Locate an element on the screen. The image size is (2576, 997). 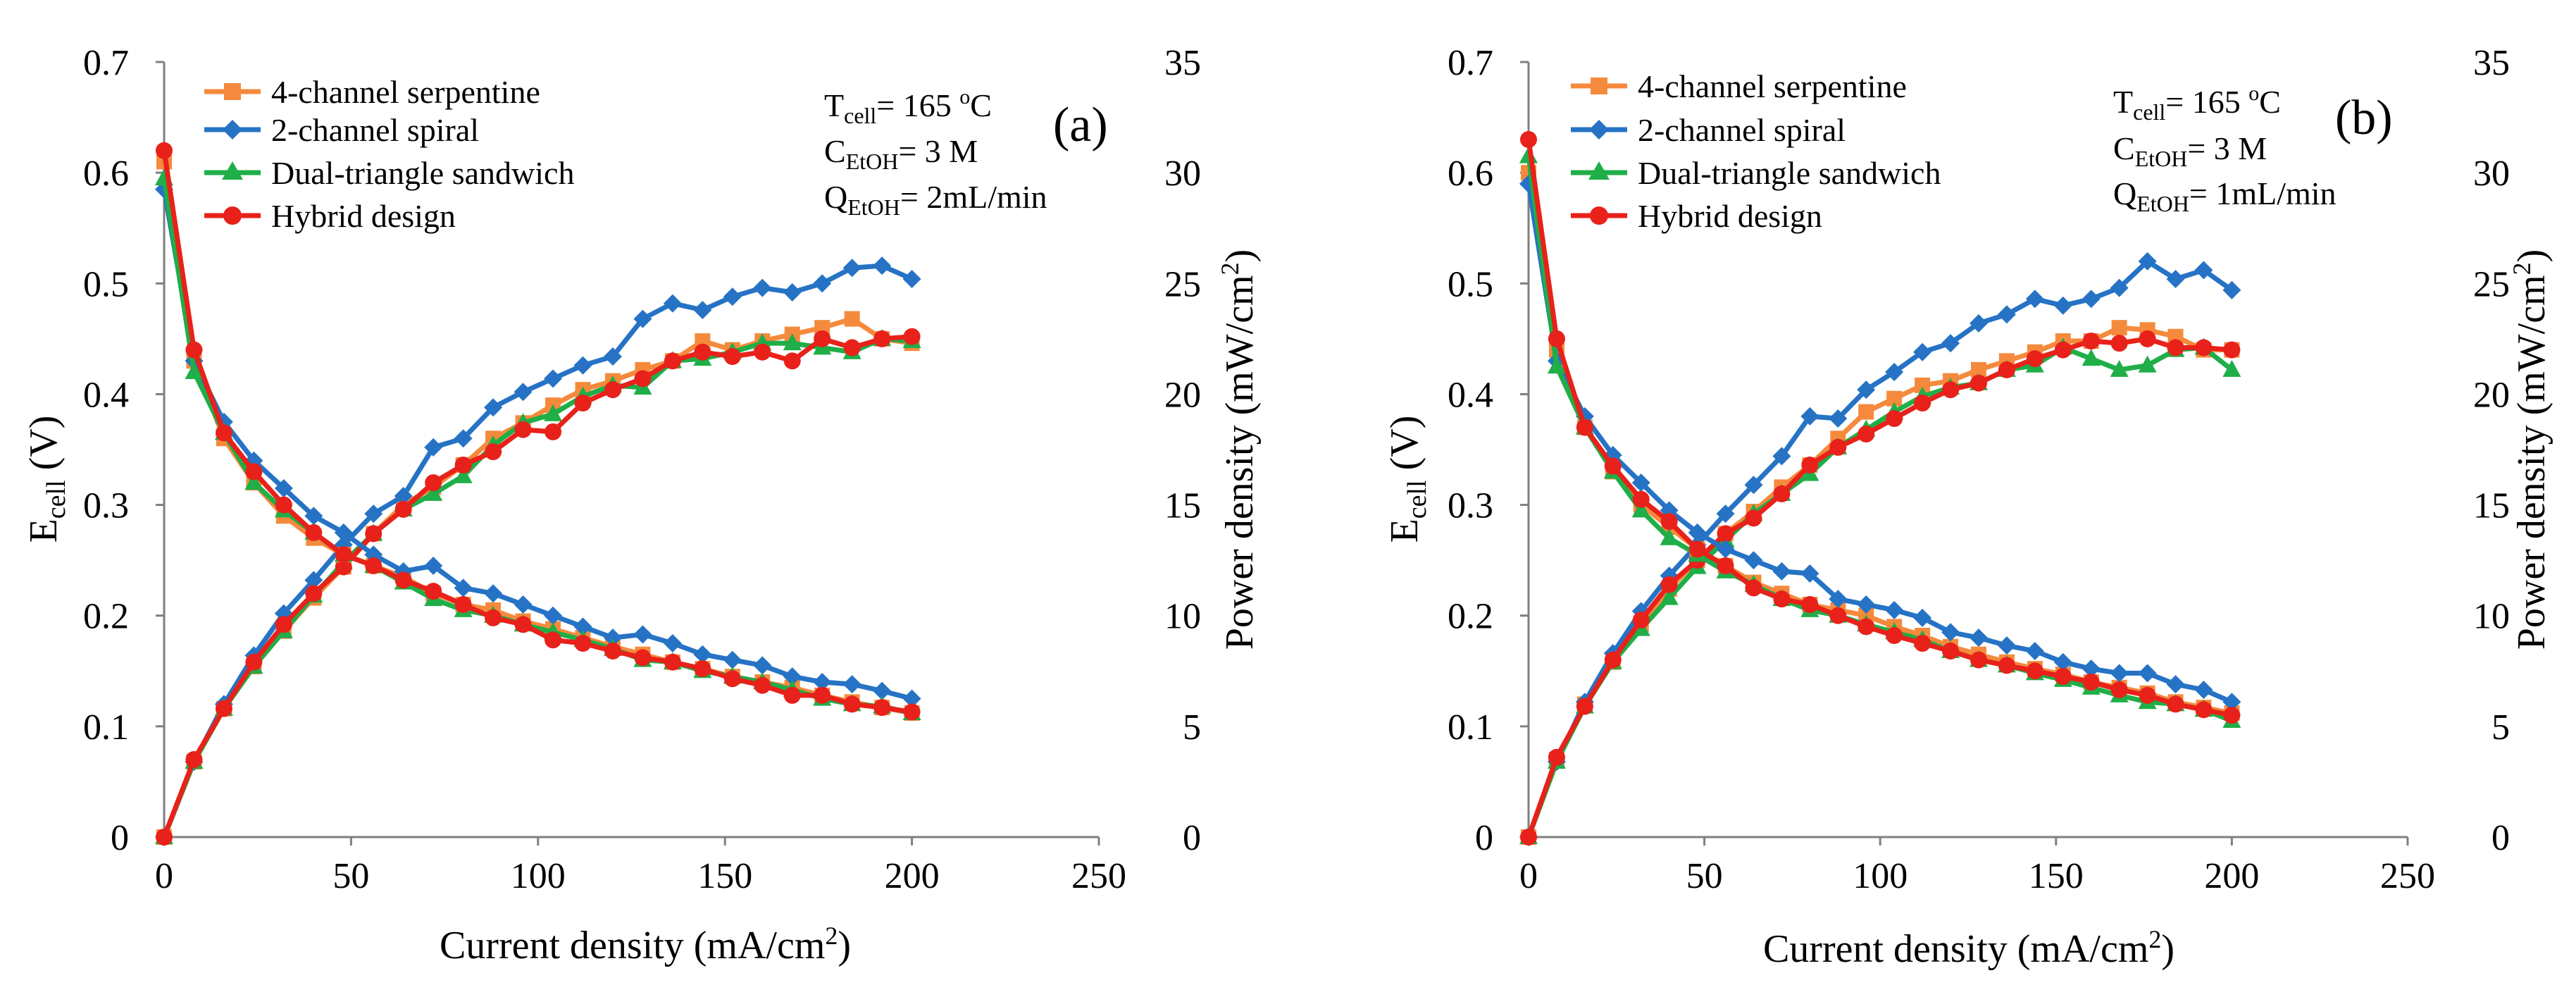
y-tick-label: 0.3 is located at coordinates (106, 506).